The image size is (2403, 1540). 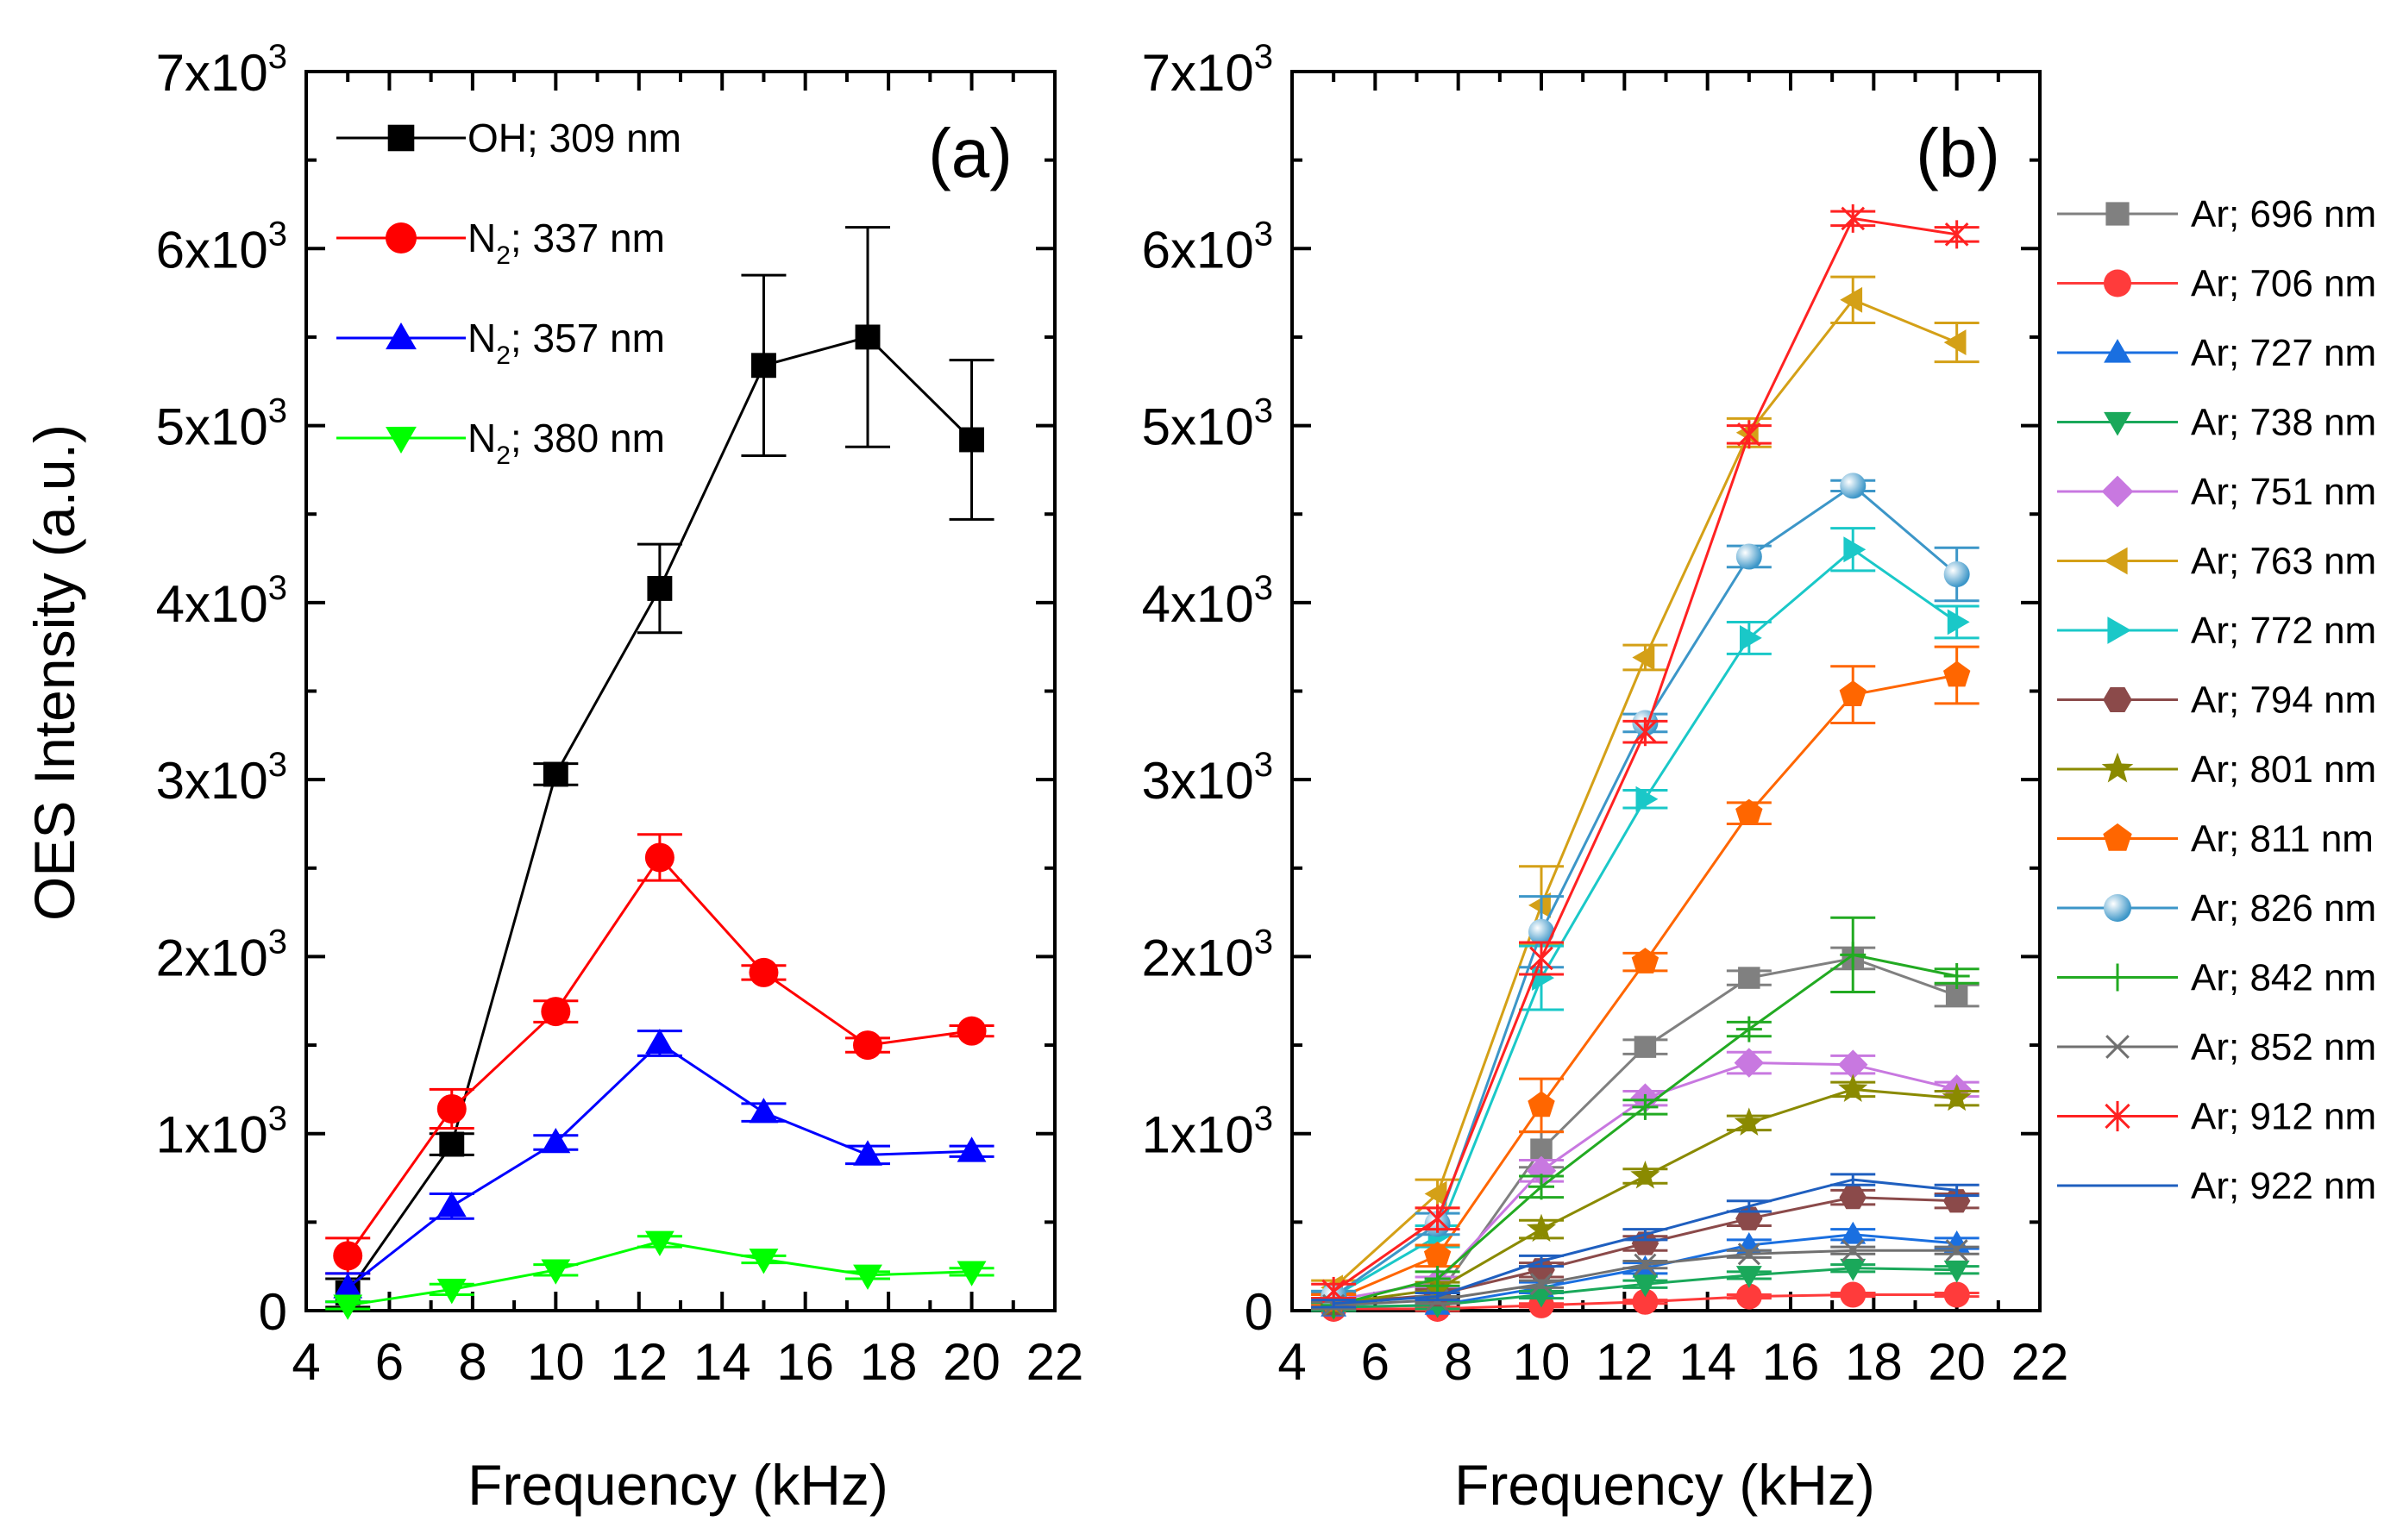 I want to click on panel-b-legend-label: Ar; 922 nm, so click(x=2283, y=1186).